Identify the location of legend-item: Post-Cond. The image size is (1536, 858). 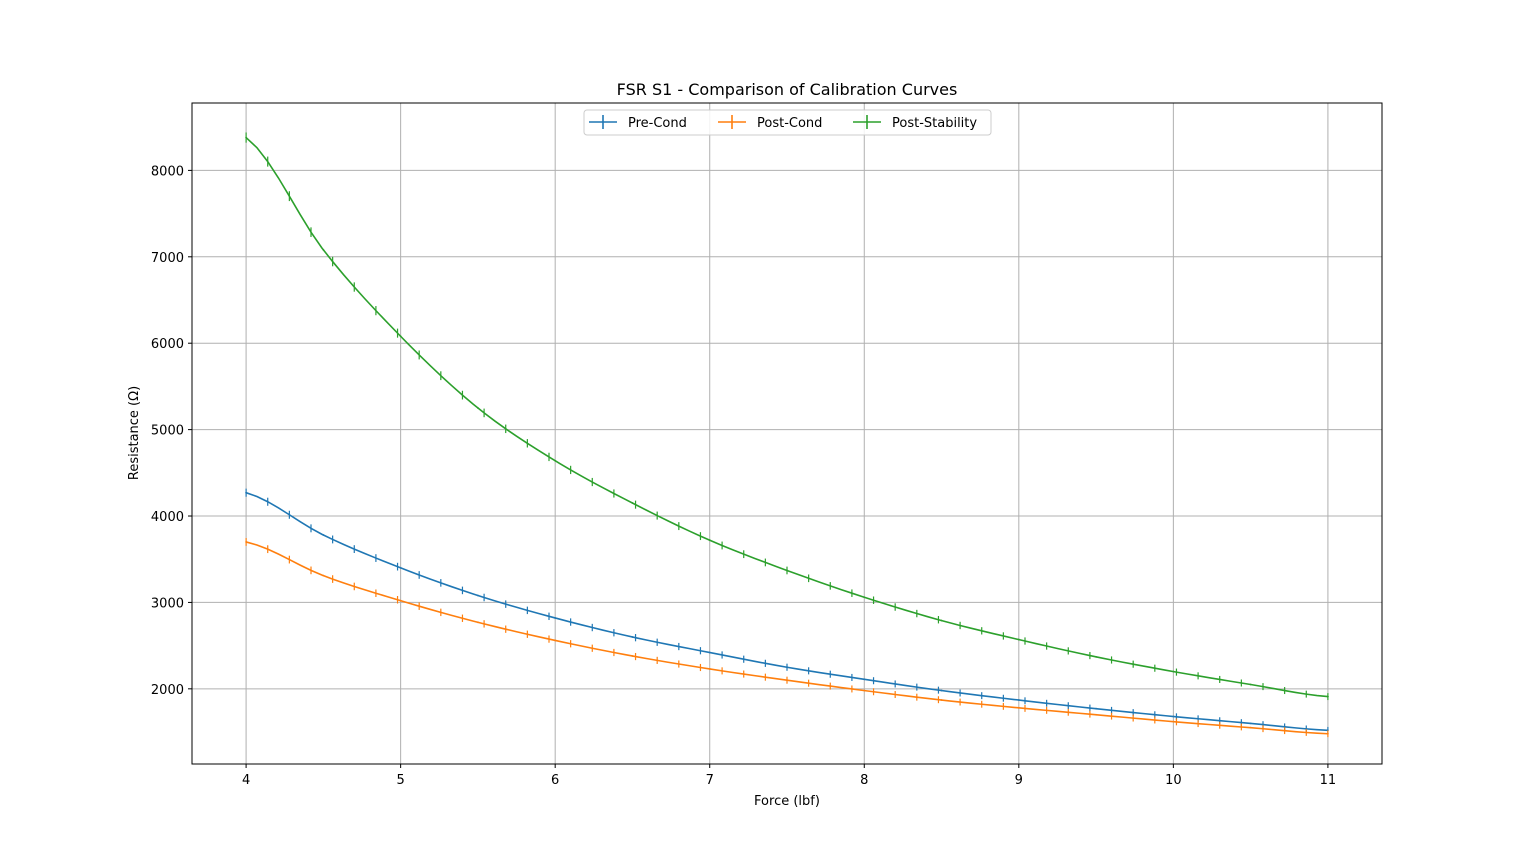
(770, 123).